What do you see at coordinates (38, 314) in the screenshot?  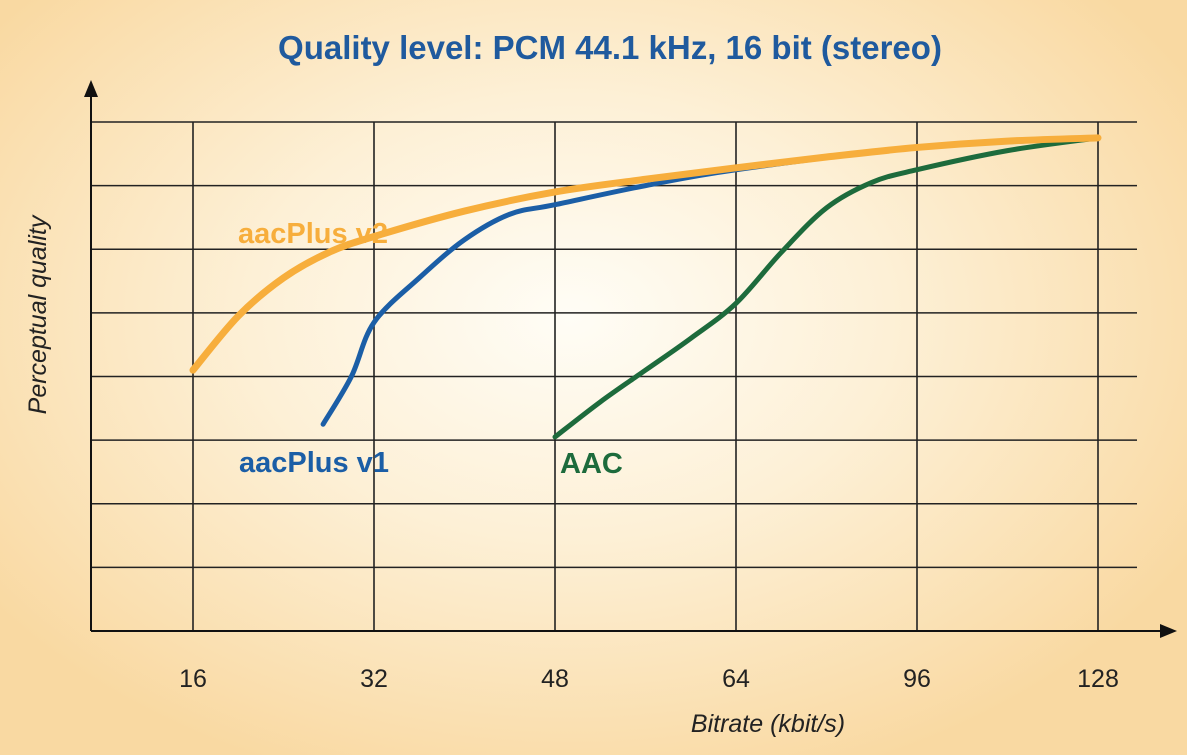 I see `y-axis-label: Perceptual quality` at bounding box center [38, 314].